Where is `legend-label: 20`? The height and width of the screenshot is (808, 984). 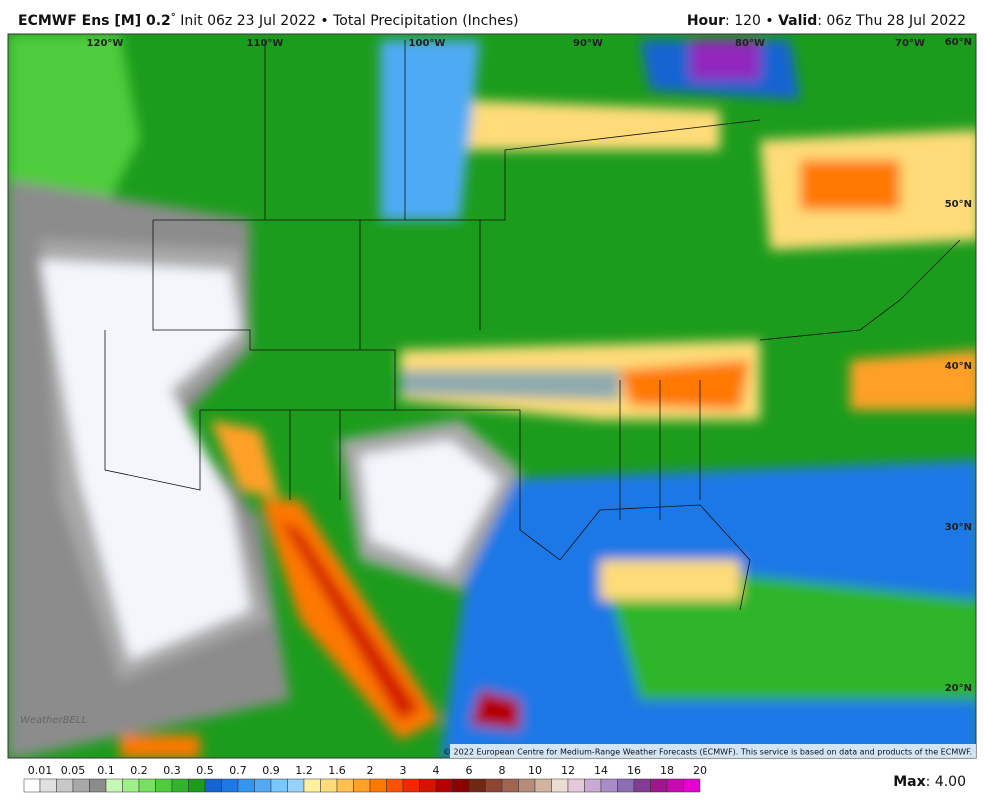 legend-label: 20 is located at coordinates (700, 770).